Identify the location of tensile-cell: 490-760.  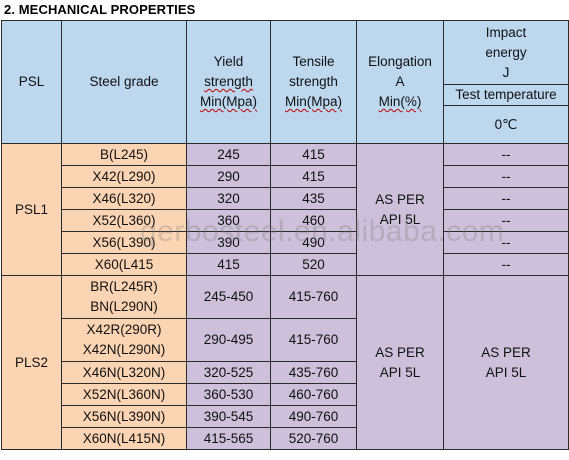
(313, 416).